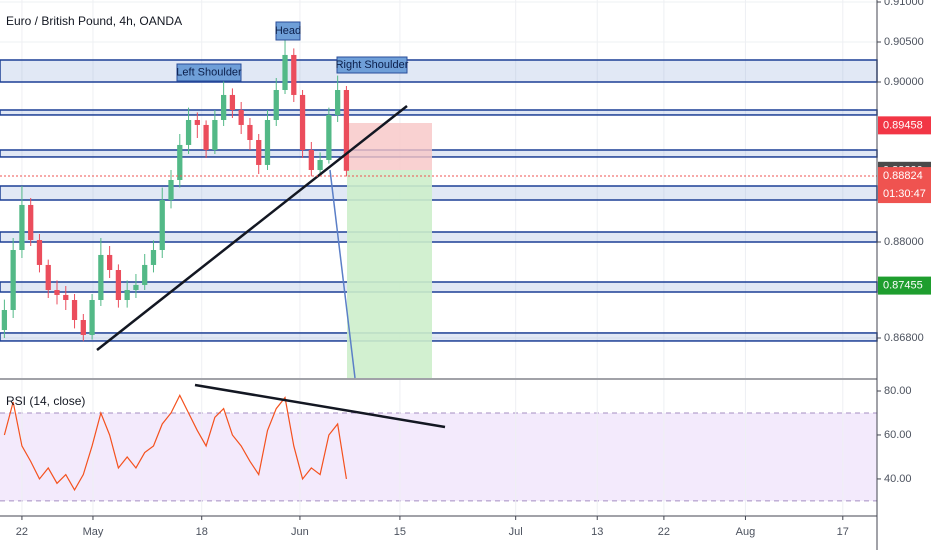 This screenshot has width=932, height=550. Describe the element at coordinates (904, 82) in the screenshot. I see `y-tick-label: 0.90000` at that location.